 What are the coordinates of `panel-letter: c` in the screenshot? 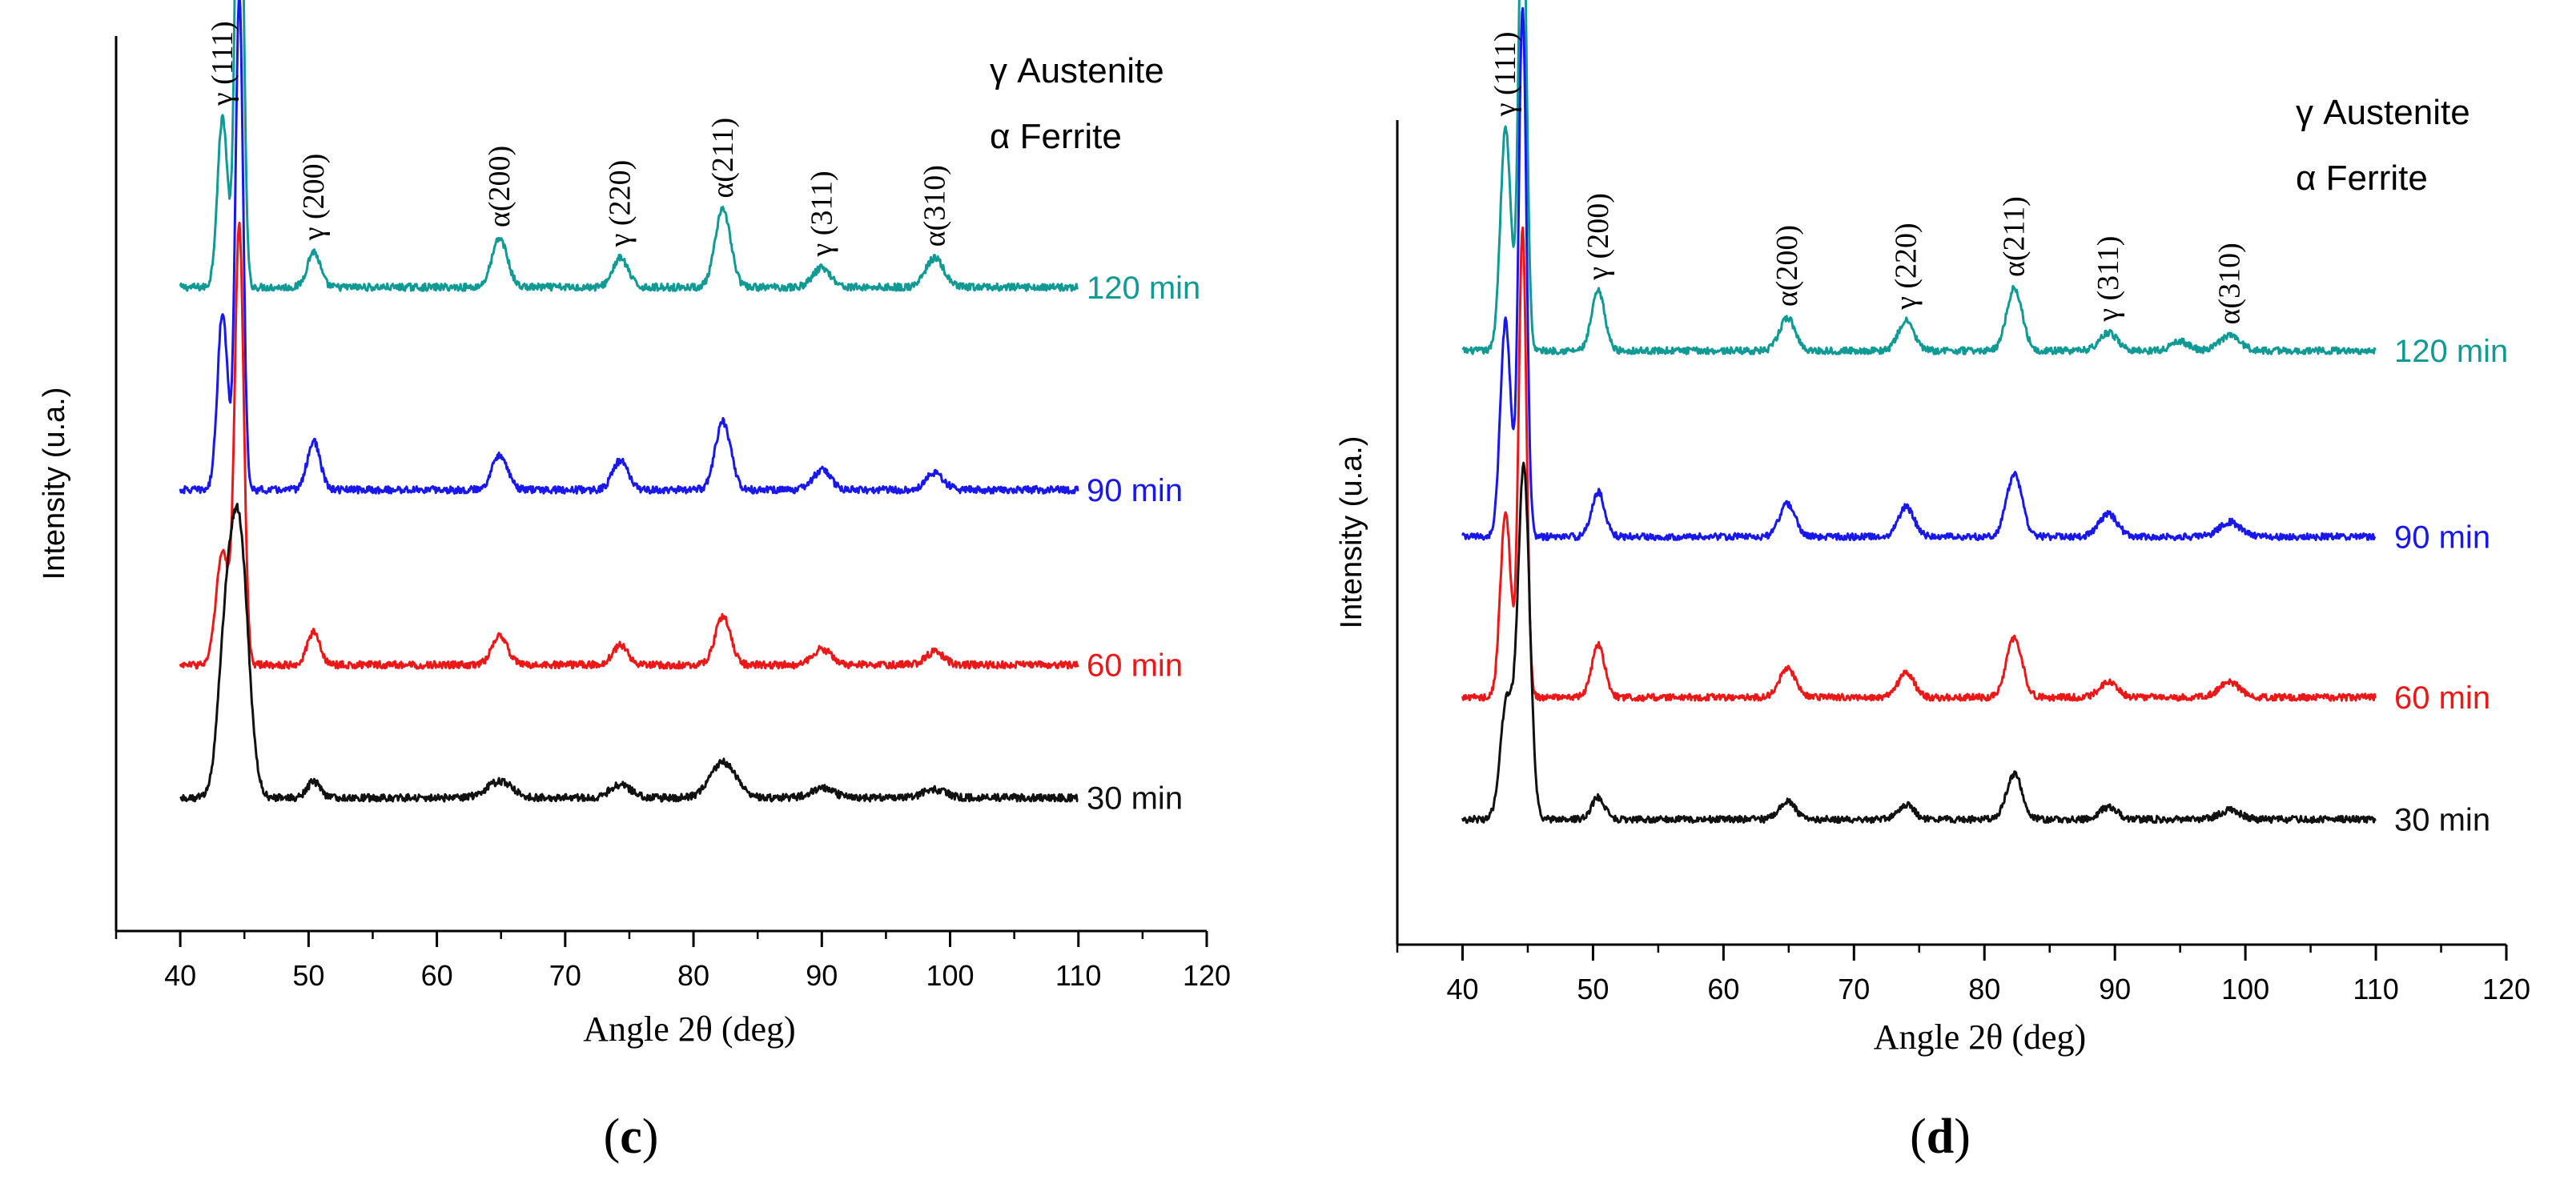 It's located at (631, 1137).